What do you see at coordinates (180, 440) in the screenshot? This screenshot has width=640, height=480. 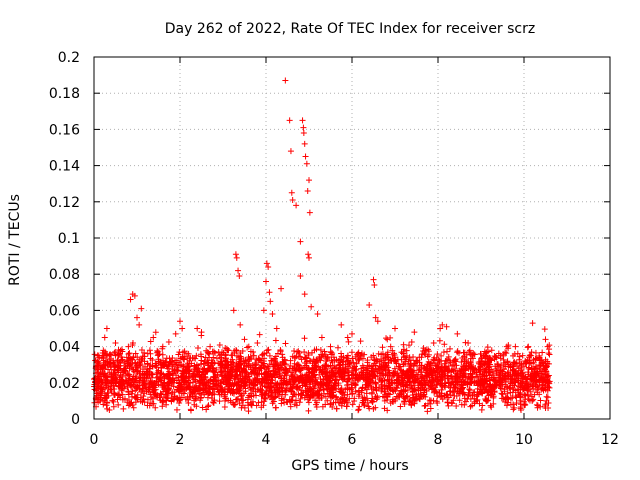 I see `x-tick-label: 2` at bounding box center [180, 440].